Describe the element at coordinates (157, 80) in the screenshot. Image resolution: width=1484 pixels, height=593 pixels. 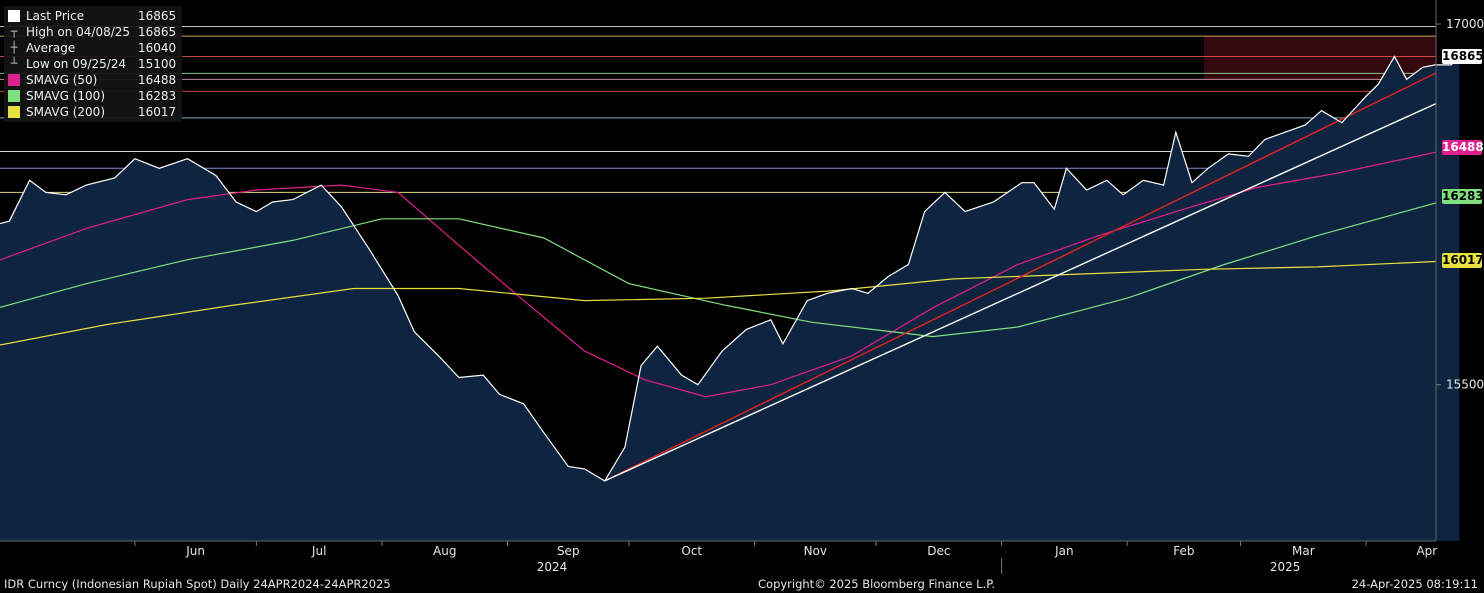
I see `legend-value: 16488` at that location.